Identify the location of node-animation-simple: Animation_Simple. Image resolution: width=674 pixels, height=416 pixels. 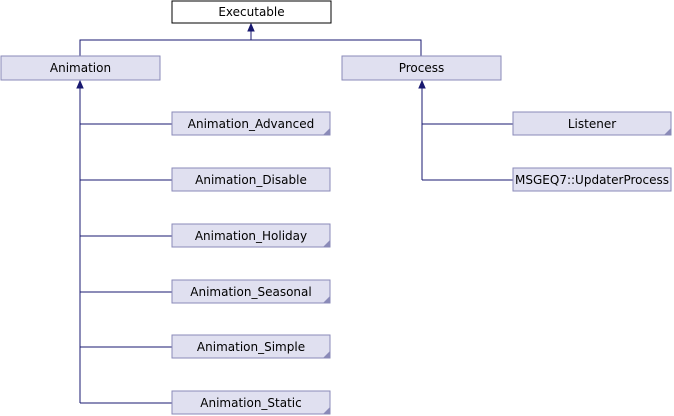
(251, 346).